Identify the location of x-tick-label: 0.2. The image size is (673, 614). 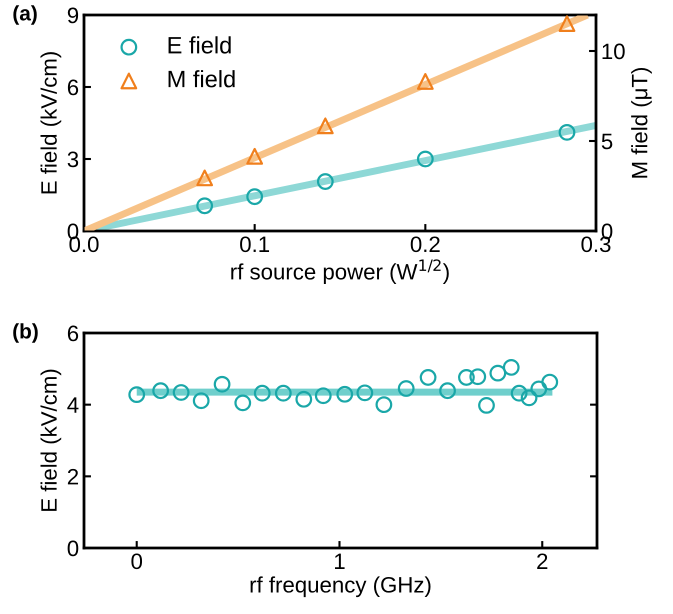
(425, 244).